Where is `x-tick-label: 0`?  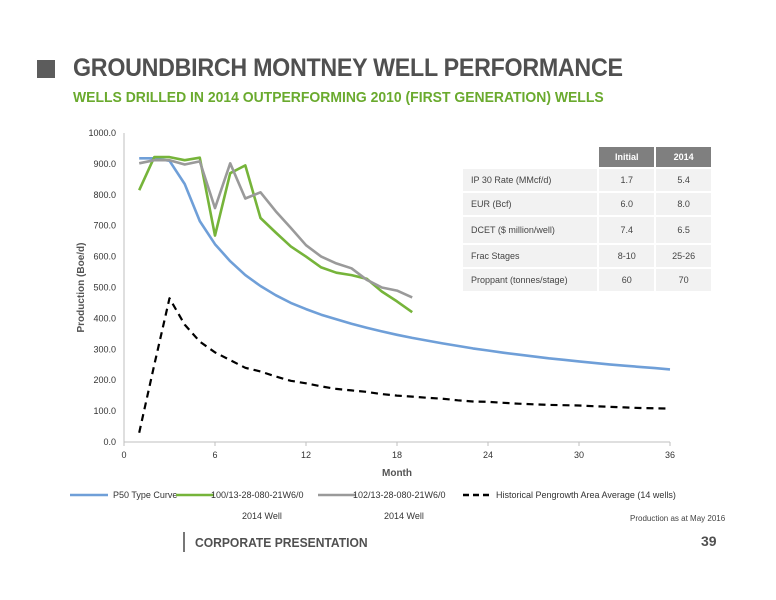 x-tick-label: 0 is located at coordinates (123, 455).